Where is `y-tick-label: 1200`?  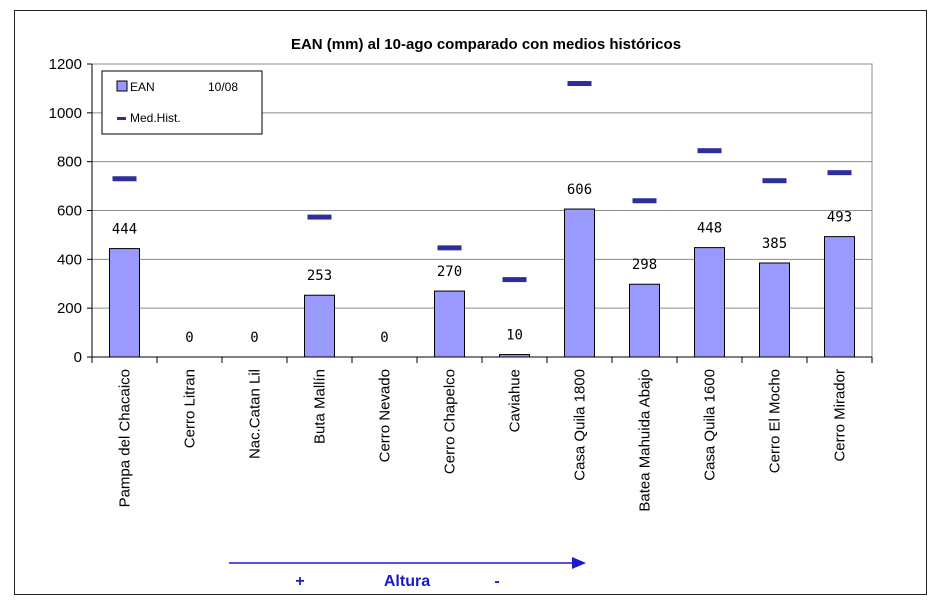
y-tick-label: 1200 is located at coordinates (65, 64).